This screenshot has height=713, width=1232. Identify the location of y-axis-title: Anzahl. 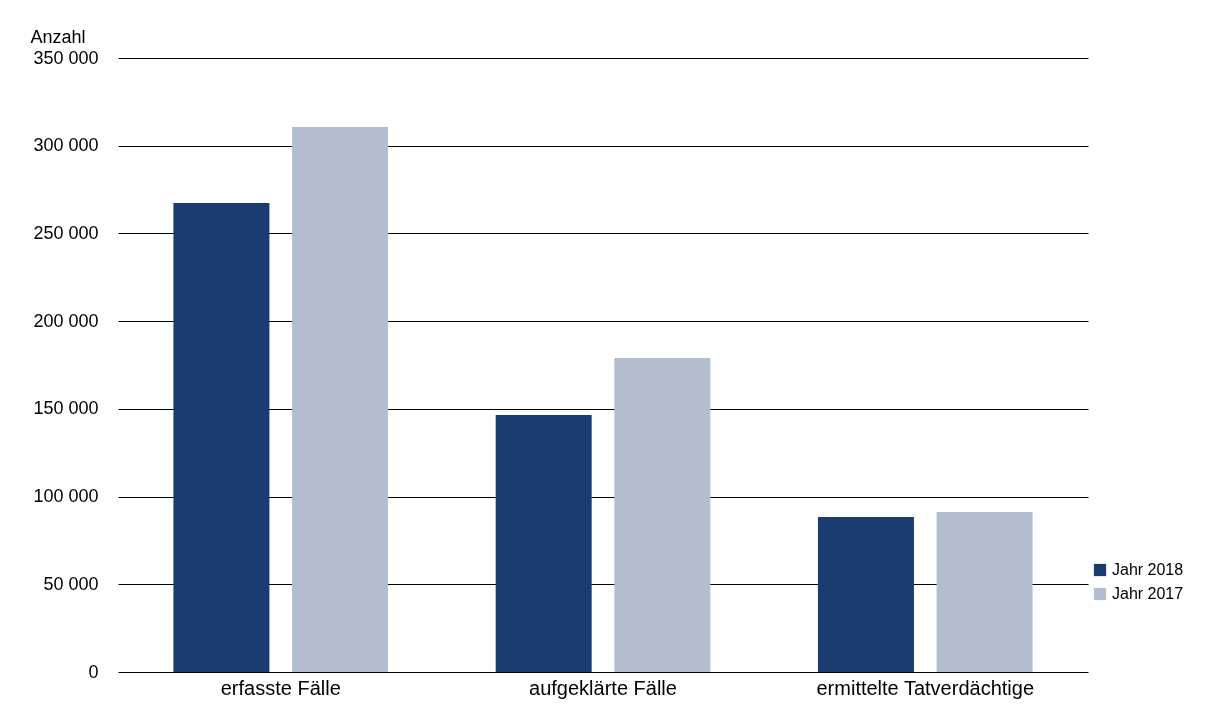
(58, 36).